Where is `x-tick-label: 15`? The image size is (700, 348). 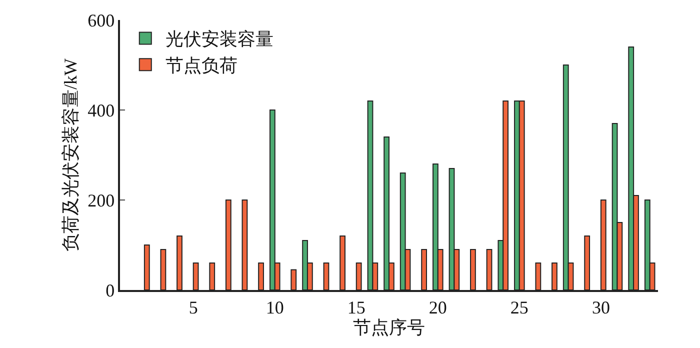
x-tick-label: 15 is located at coordinates (356, 307).